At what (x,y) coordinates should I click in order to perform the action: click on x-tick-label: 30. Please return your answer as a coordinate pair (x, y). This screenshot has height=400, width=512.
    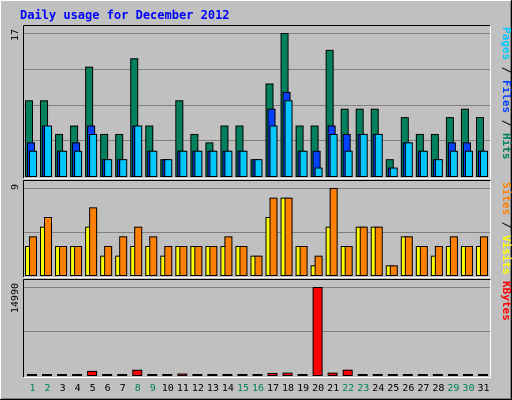
    Looking at the image, I should click on (468, 388).